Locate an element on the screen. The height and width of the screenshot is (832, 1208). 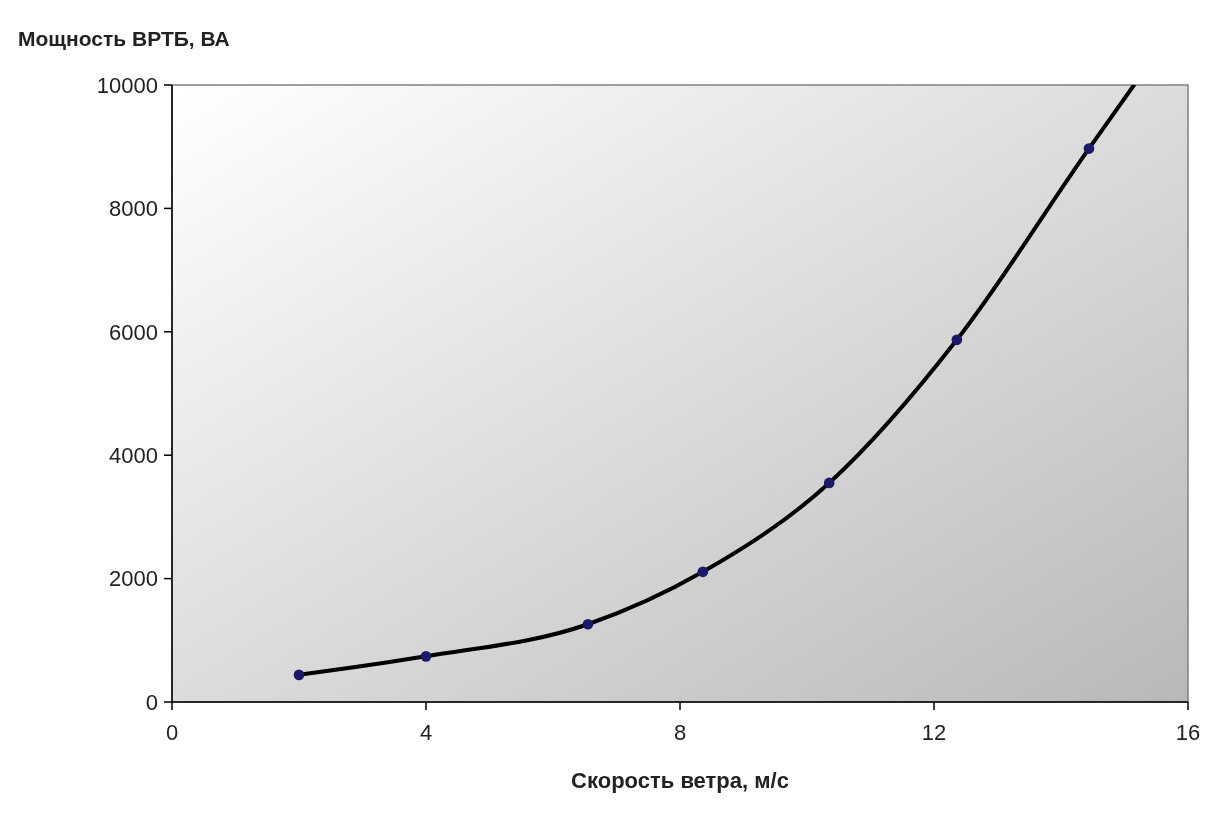
y-tick-label: 6000 is located at coordinates (133, 332).